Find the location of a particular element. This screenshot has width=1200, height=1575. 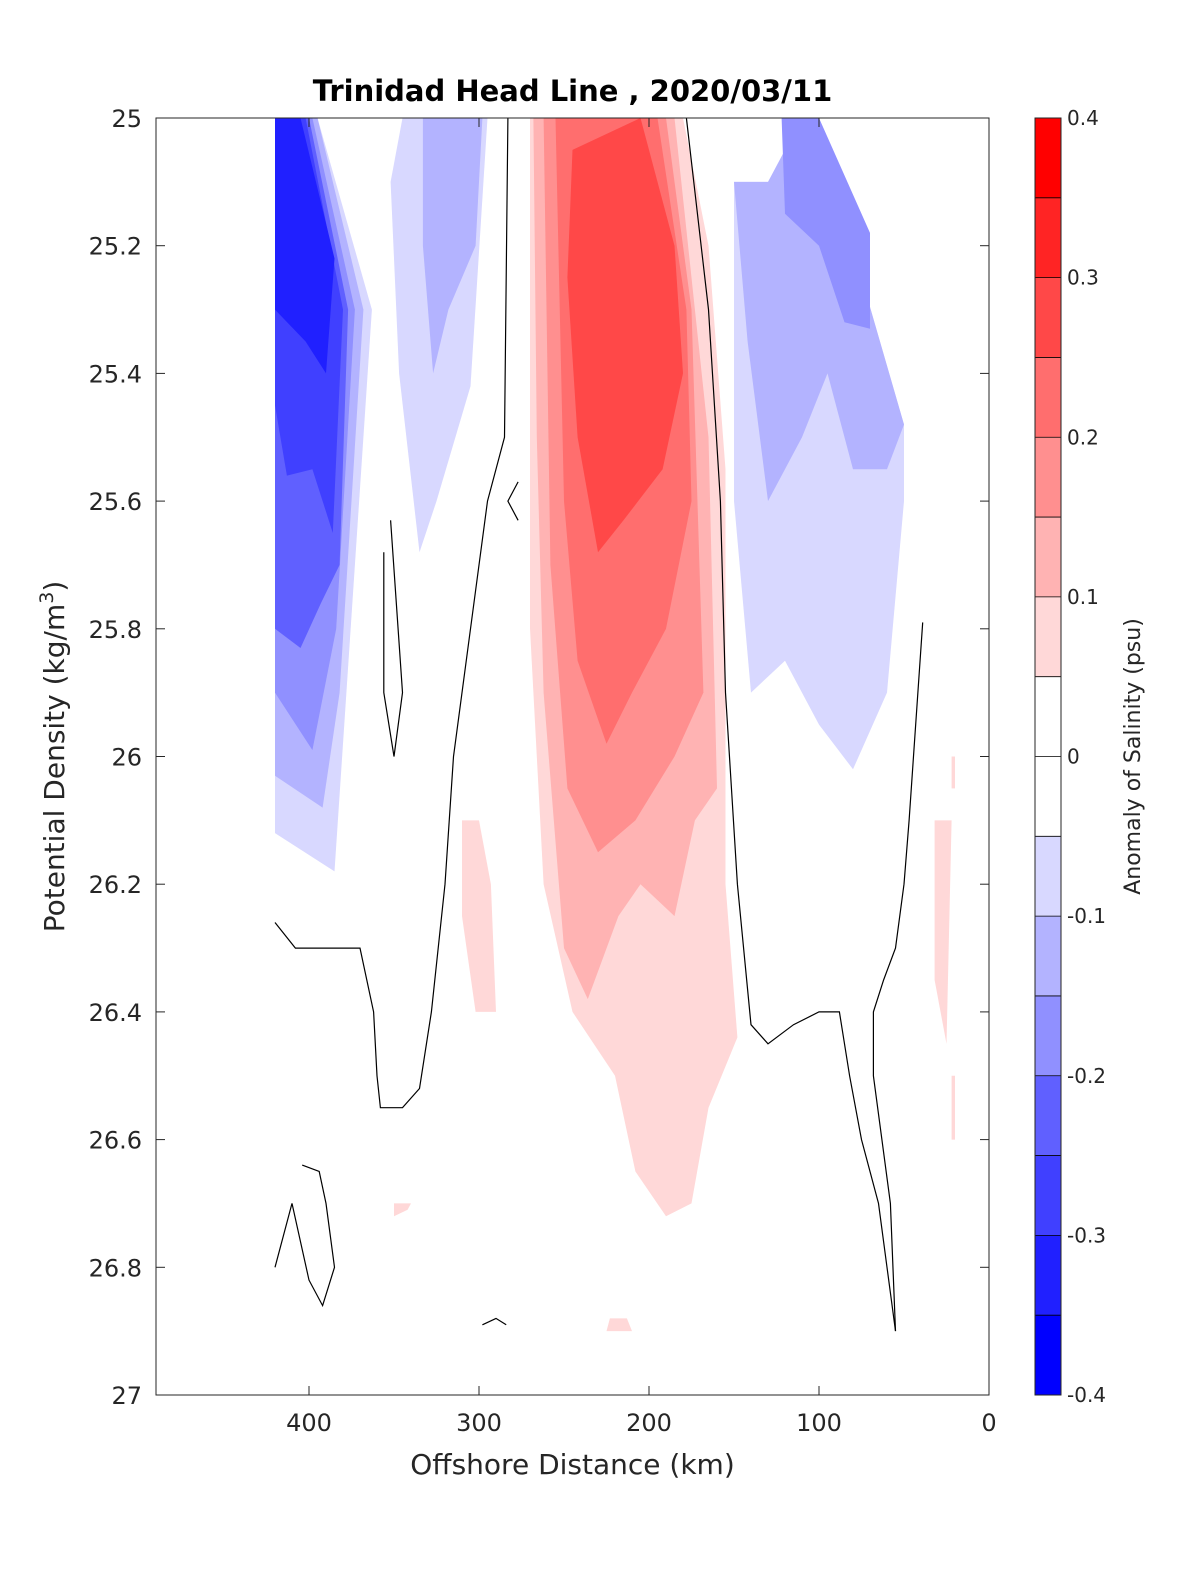

y-tick-label: 26.6 is located at coordinates (115, 1141).